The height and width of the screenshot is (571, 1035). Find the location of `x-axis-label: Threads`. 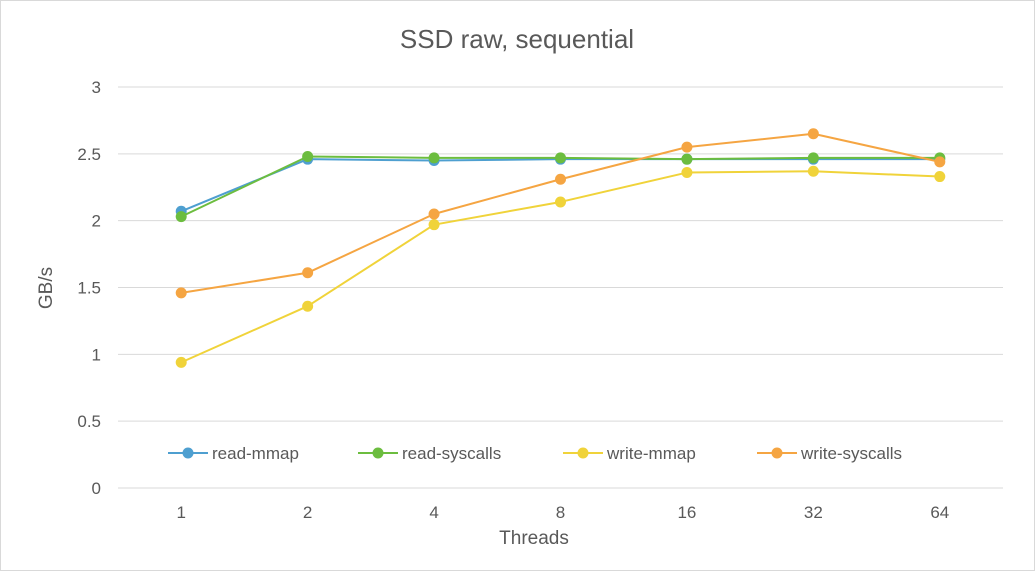

x-axis-label: Threads is located at coordinates (534, 538).